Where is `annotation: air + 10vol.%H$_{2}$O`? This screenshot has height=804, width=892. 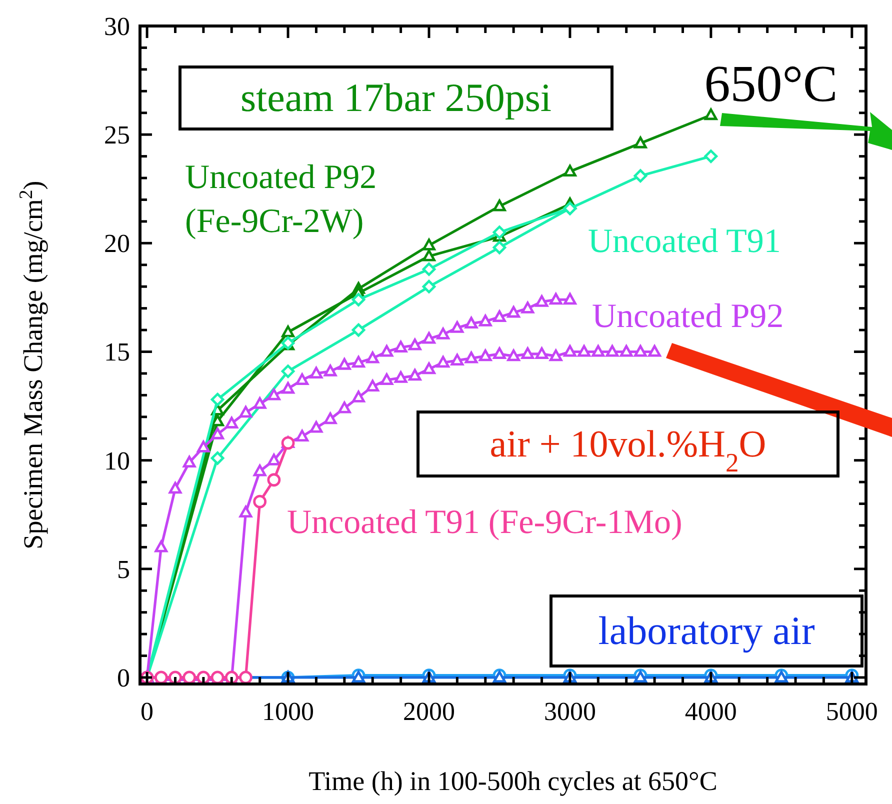 annotation: air + 10vol.%H$_{2}$O is located at coordinates (628, 451).